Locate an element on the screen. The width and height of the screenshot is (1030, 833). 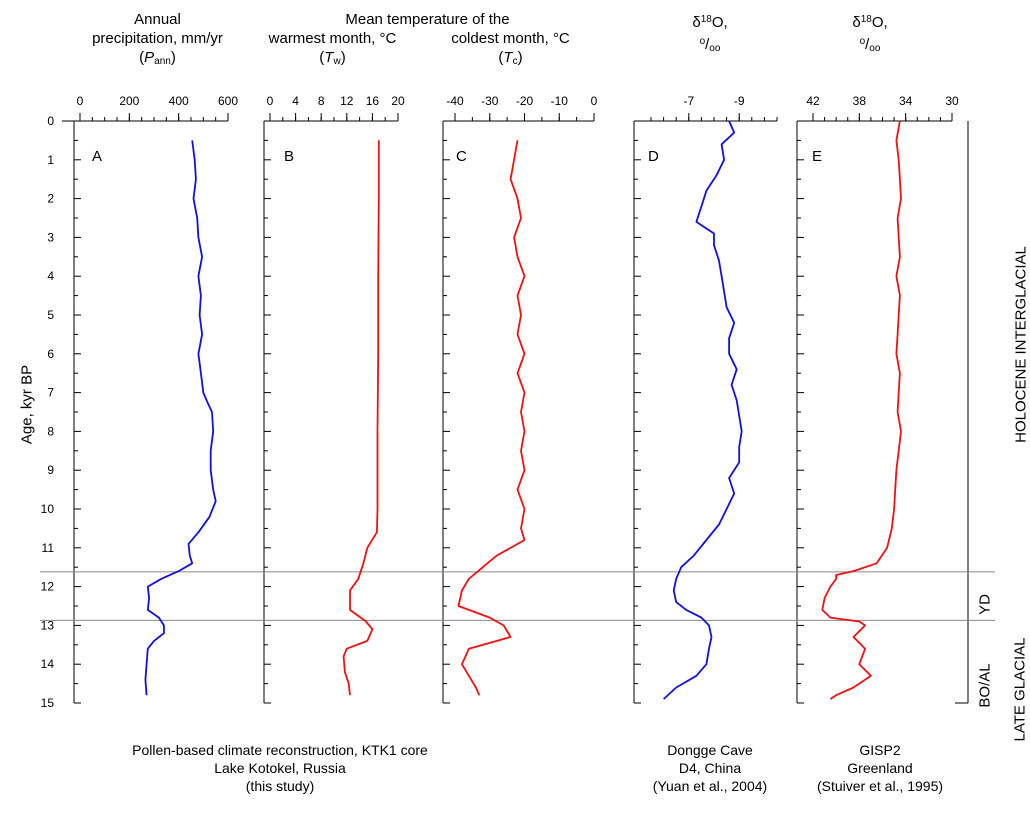
x-tick-label: 12 is located at coordinates (347, 101).